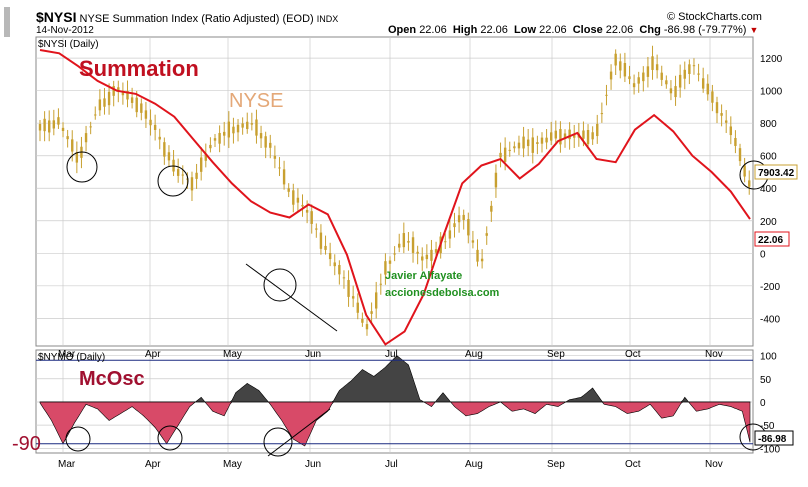 This screenshot has width=808, height=487. Describe the element at coordinates (633, 354) in the screenshot. I see `x-tick-label: Oct` at that location.